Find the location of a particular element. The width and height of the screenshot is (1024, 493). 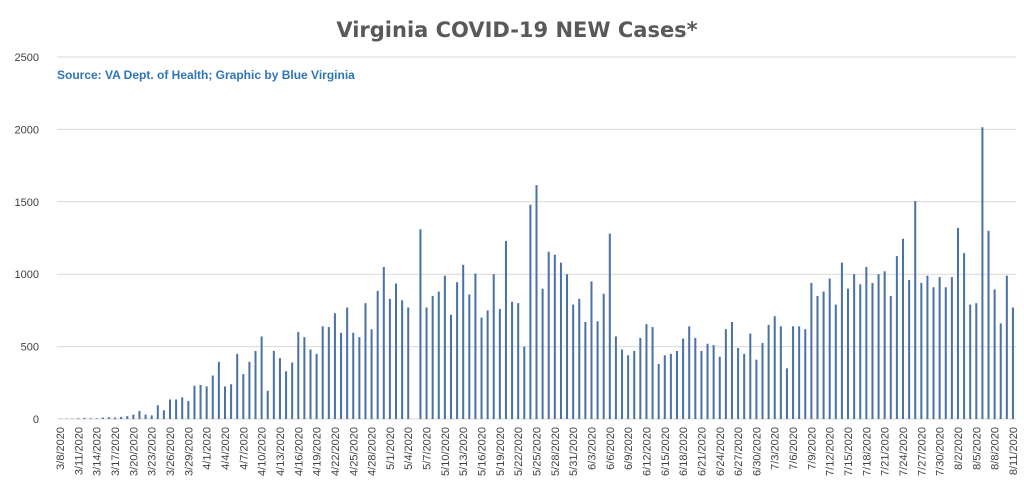

x-tick-label: 4/22/2020 is located at coordinates (336, 451).